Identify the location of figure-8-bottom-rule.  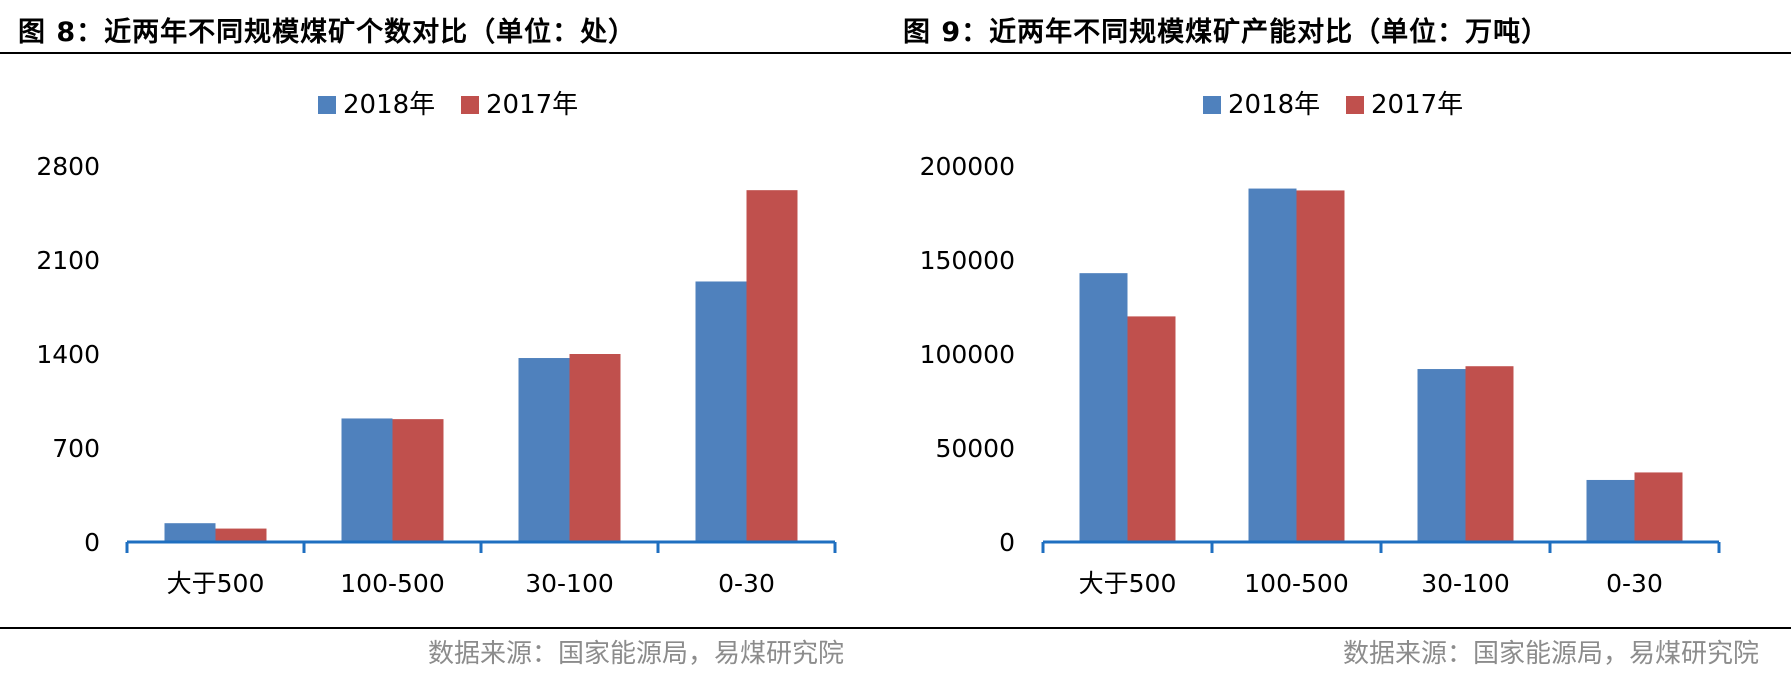
(442, 628).